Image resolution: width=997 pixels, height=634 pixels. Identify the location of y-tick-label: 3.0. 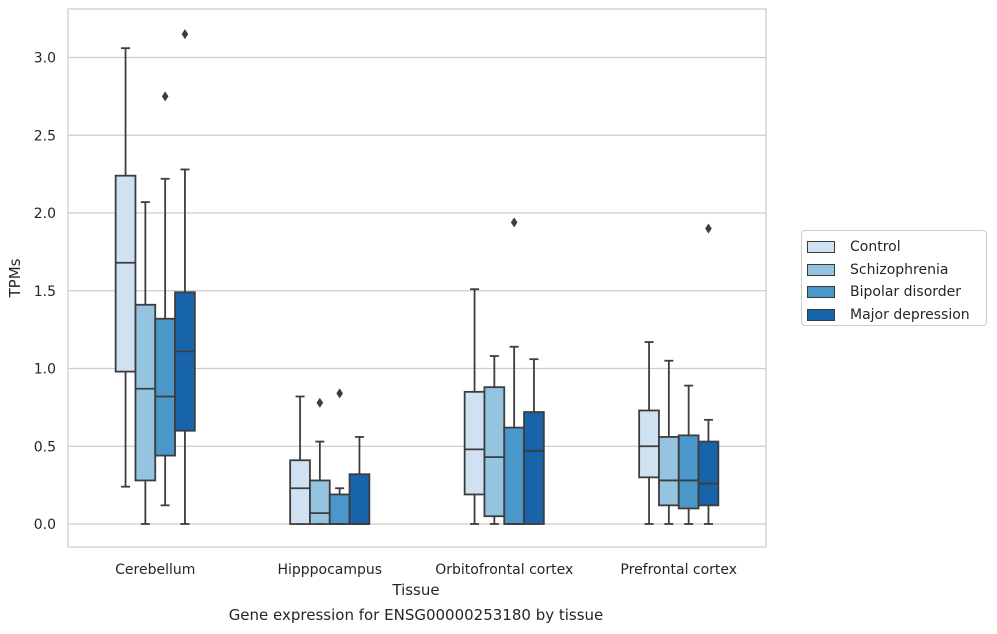
(45, 59).